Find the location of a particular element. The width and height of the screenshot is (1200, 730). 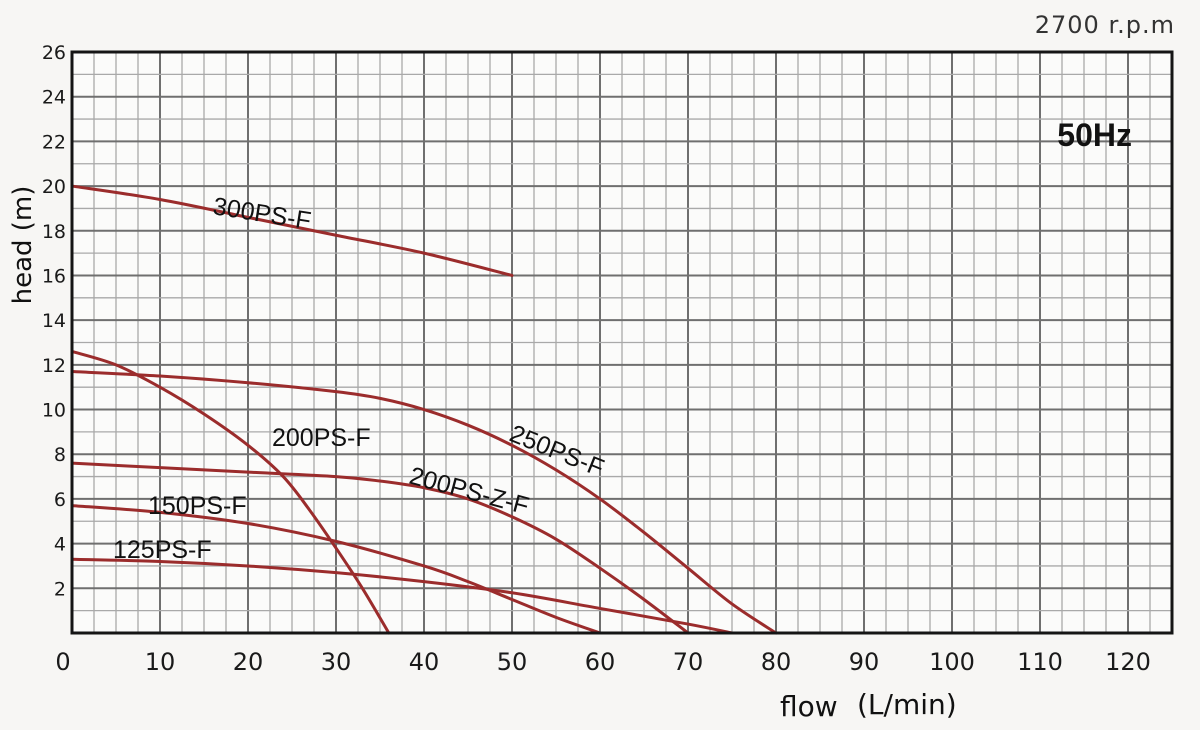

x-tick-label: 60 is located at coordinates (600, 662).